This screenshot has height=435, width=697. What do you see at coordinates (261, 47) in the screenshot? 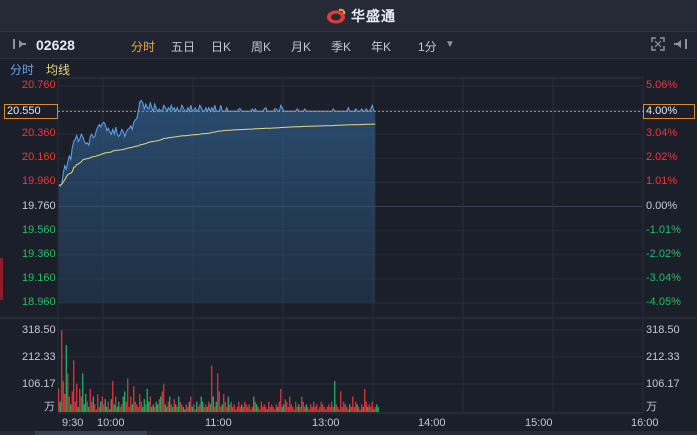
I see `tab-weekly-k: 周K` at bounding box center [261, 47].